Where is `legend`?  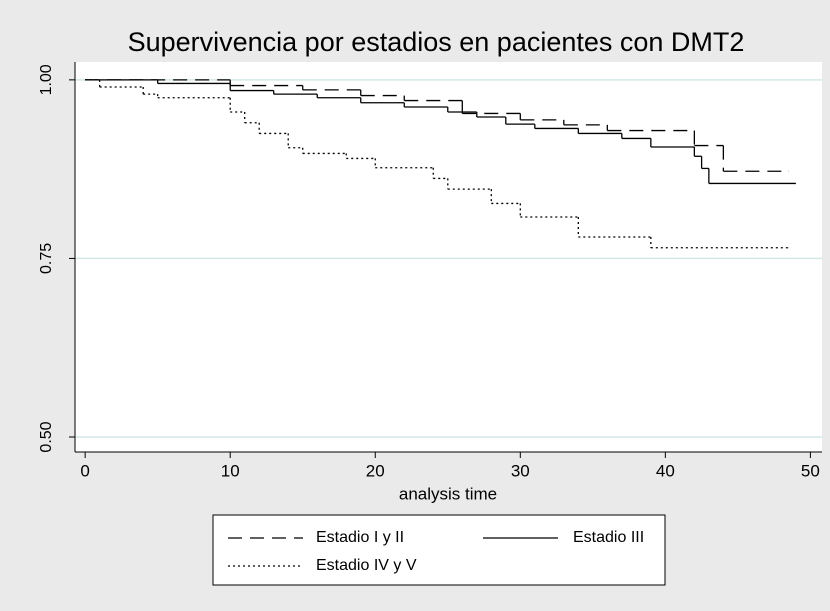 legend is located at coordinates (439, 550).